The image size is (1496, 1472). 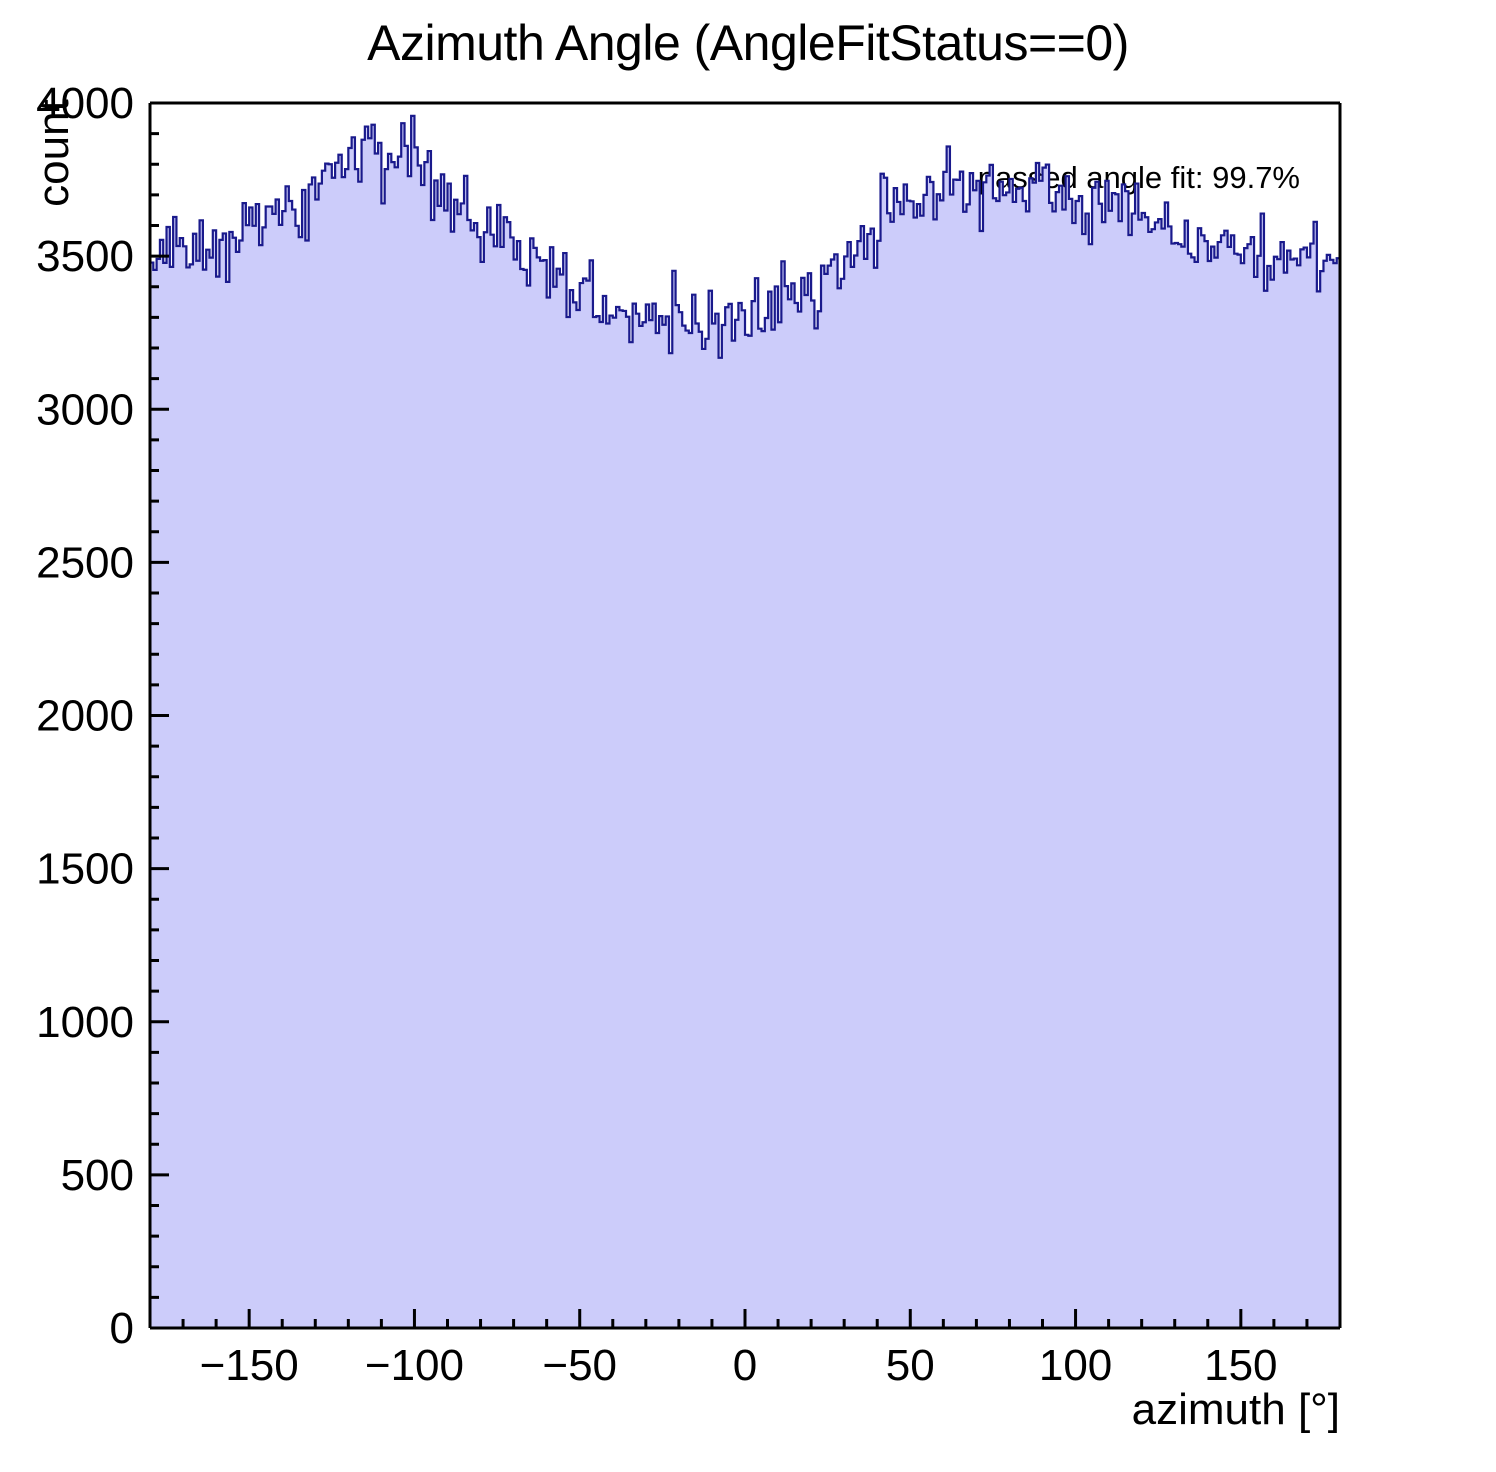 I want to click on y-tick-label: 500, so click(x=97, y=1175).